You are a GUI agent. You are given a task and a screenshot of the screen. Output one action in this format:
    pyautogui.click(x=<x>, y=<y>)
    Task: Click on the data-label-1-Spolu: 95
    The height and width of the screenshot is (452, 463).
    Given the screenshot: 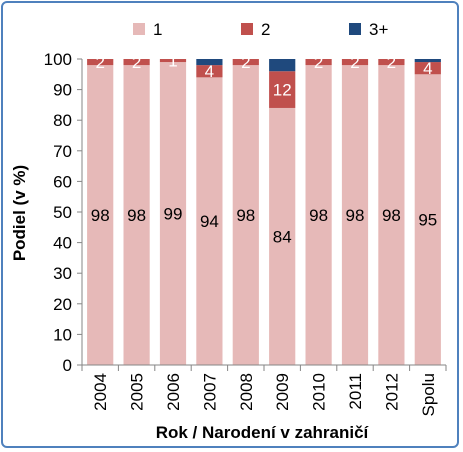 What is the action you would take?
    pyautogui.click(x=427, y=220)
    